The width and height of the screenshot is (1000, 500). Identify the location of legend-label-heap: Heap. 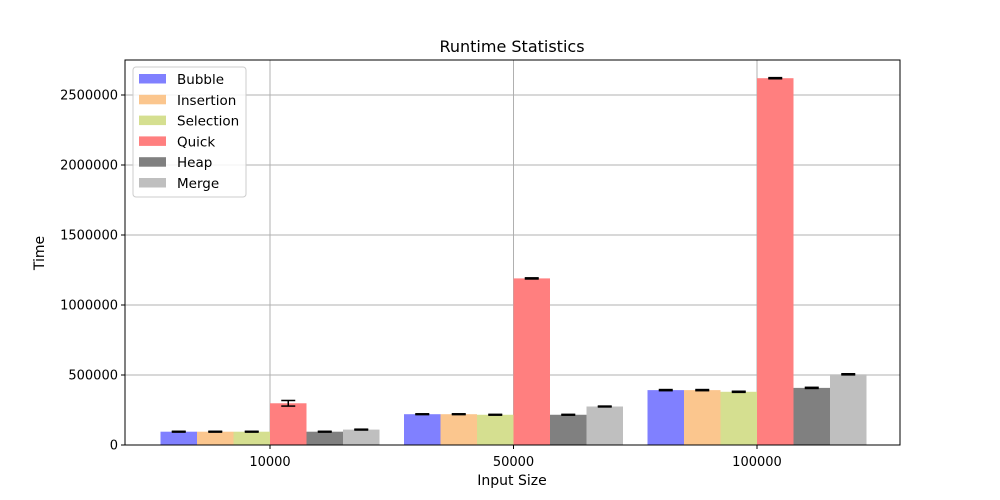
(194, 163).